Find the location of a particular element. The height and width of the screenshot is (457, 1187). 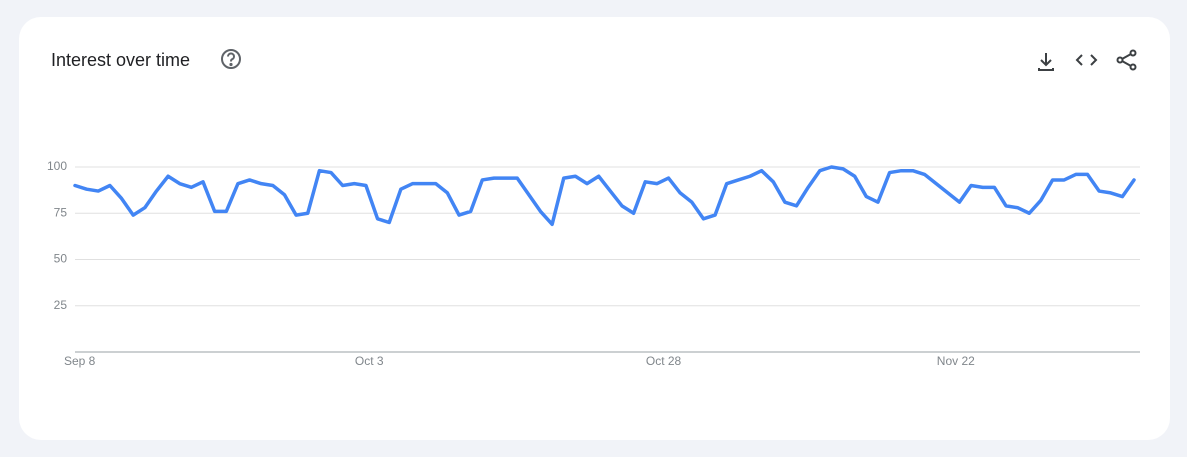

chart-title: Interest over time is located at coordinates (120, 60).